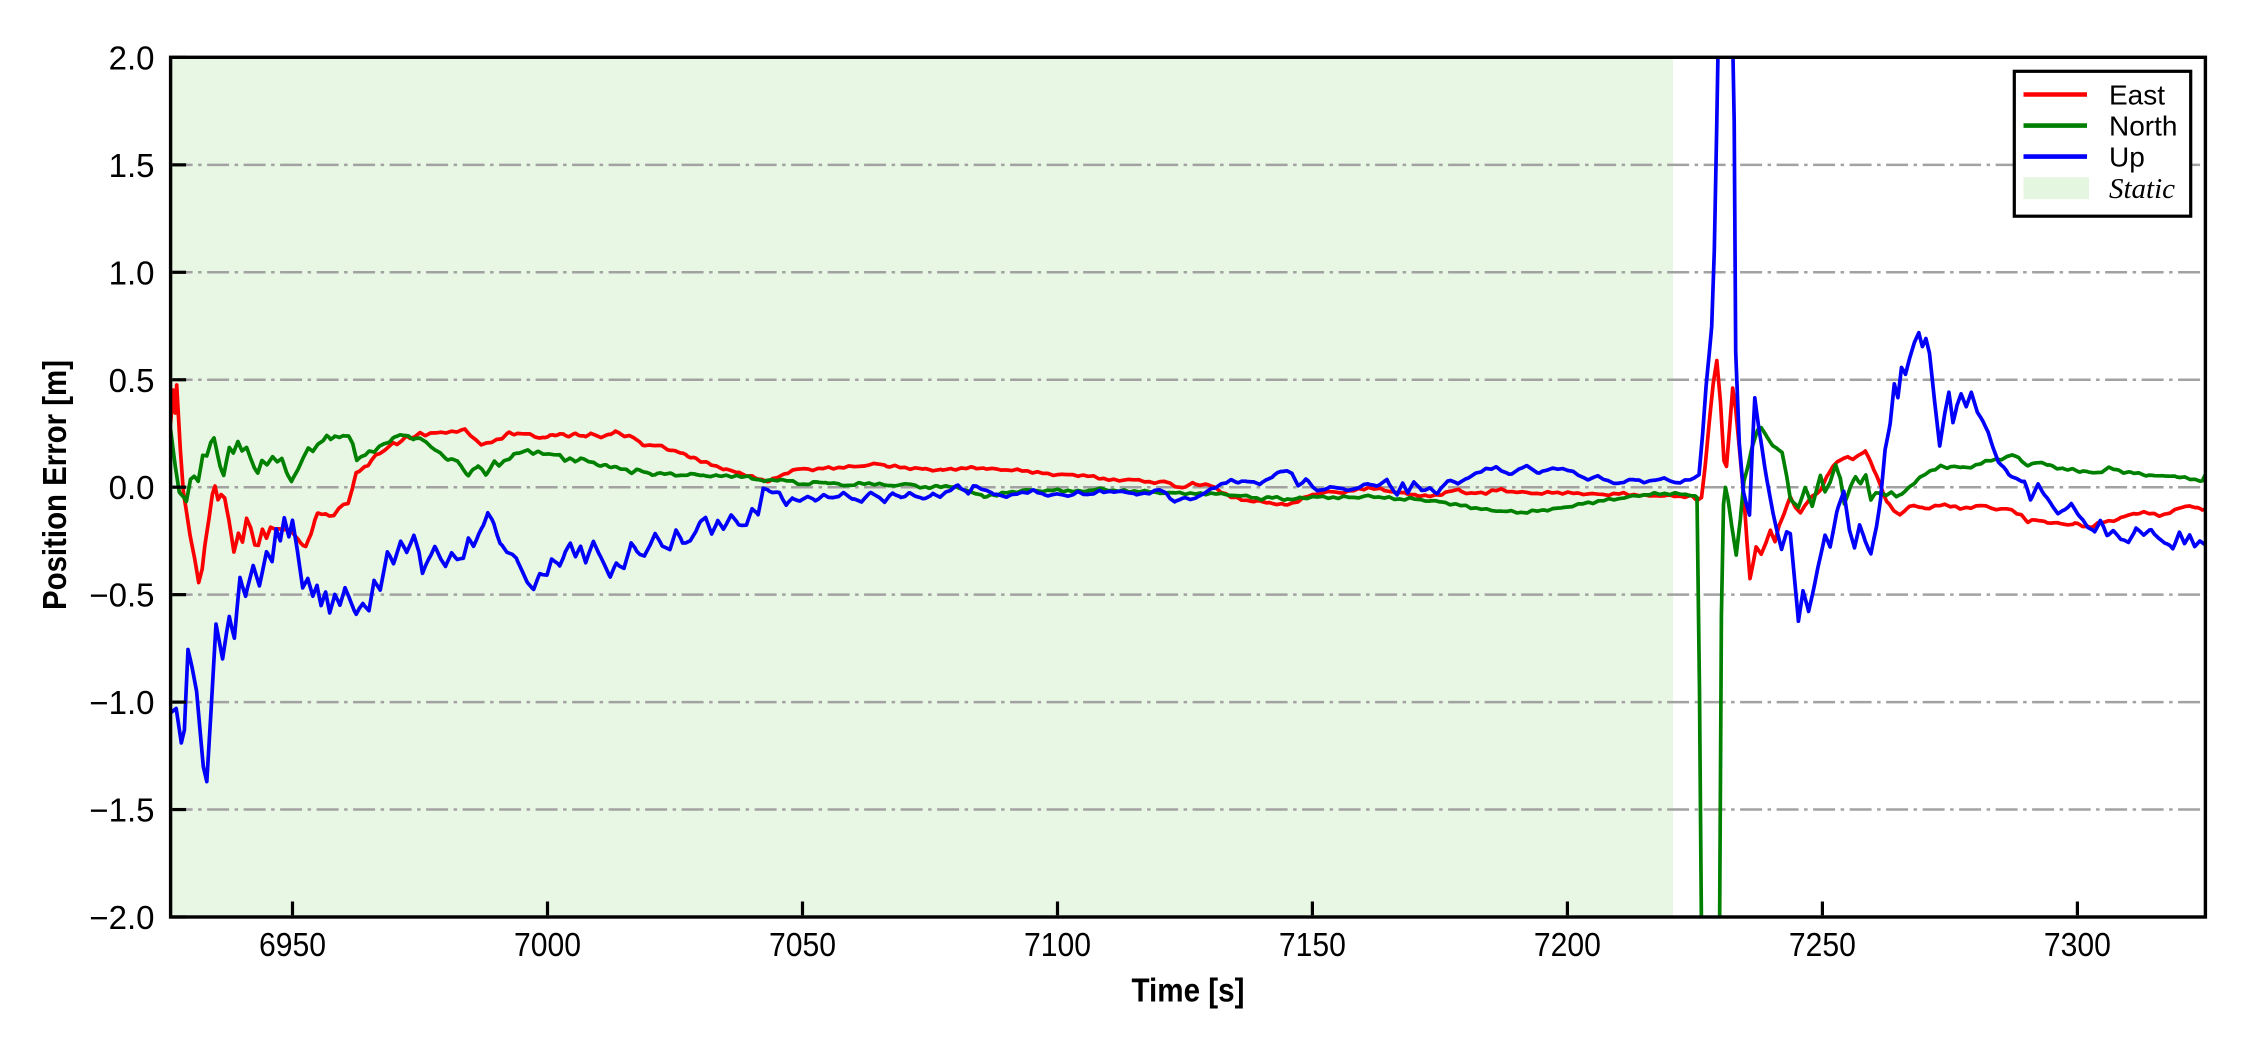 This screenshot has width=2250, height=1050. What do you see at coordinates (547, 944) in the screenshot?
I see `svg-text: 7000` at bounding box center [547, 944].